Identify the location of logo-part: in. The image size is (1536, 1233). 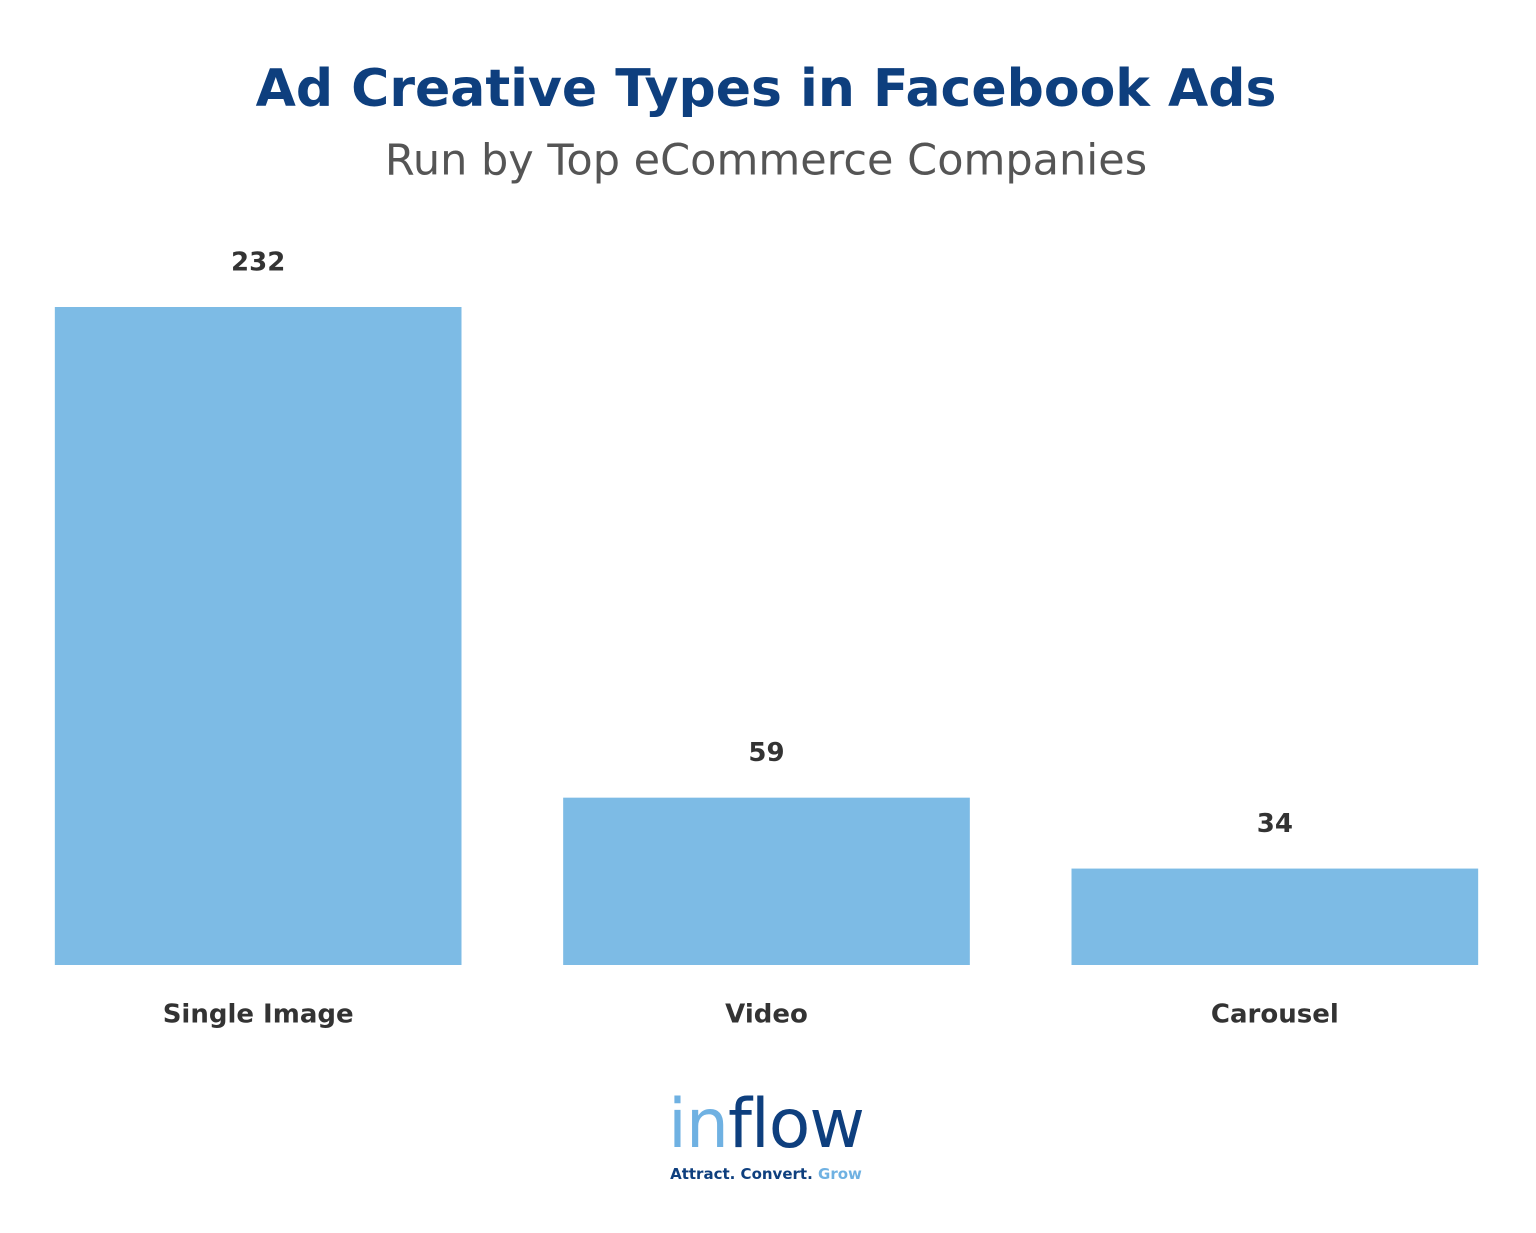
(698, 1124).